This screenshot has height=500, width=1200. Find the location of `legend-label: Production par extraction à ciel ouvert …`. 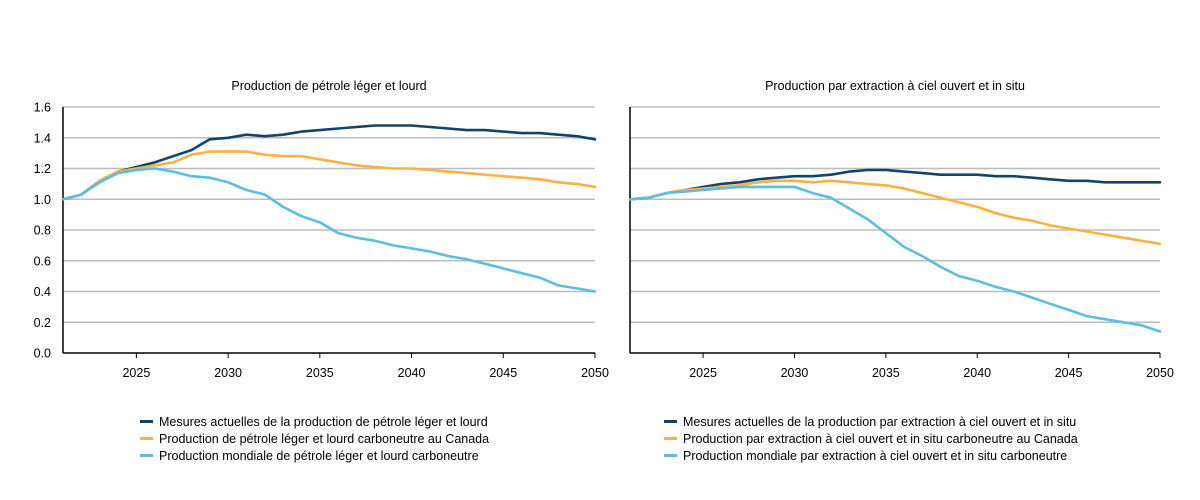

legend-label: Production par extraction à ciel ouvert … is located at coordinates (880, 438).